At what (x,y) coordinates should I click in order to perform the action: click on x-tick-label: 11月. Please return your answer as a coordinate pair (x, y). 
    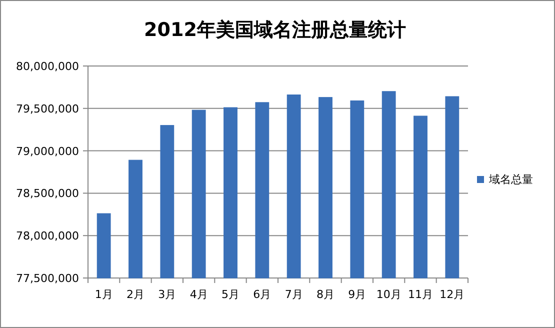
    Looking at the image, I should click on (420, 294).